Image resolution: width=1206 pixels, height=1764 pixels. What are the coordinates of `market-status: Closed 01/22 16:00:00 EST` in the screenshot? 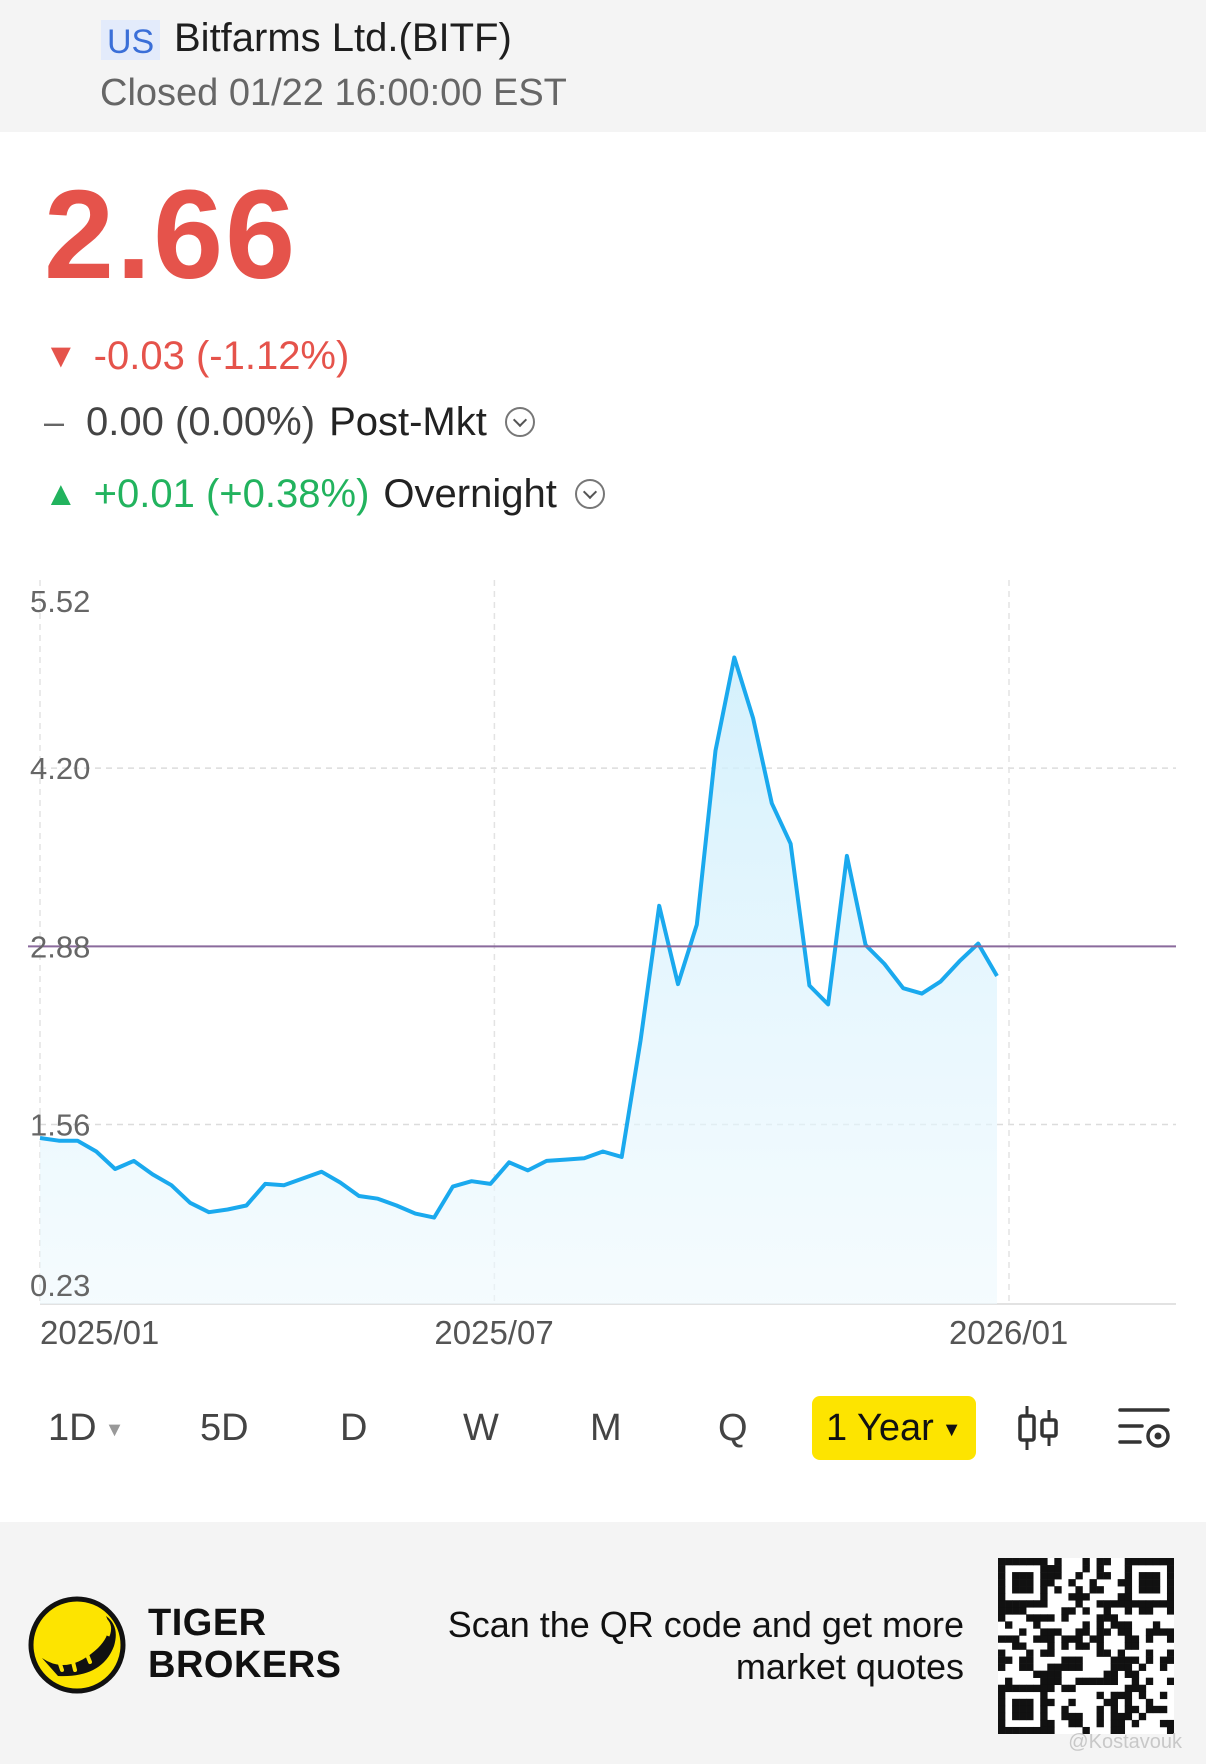 It's located at (333, 93).